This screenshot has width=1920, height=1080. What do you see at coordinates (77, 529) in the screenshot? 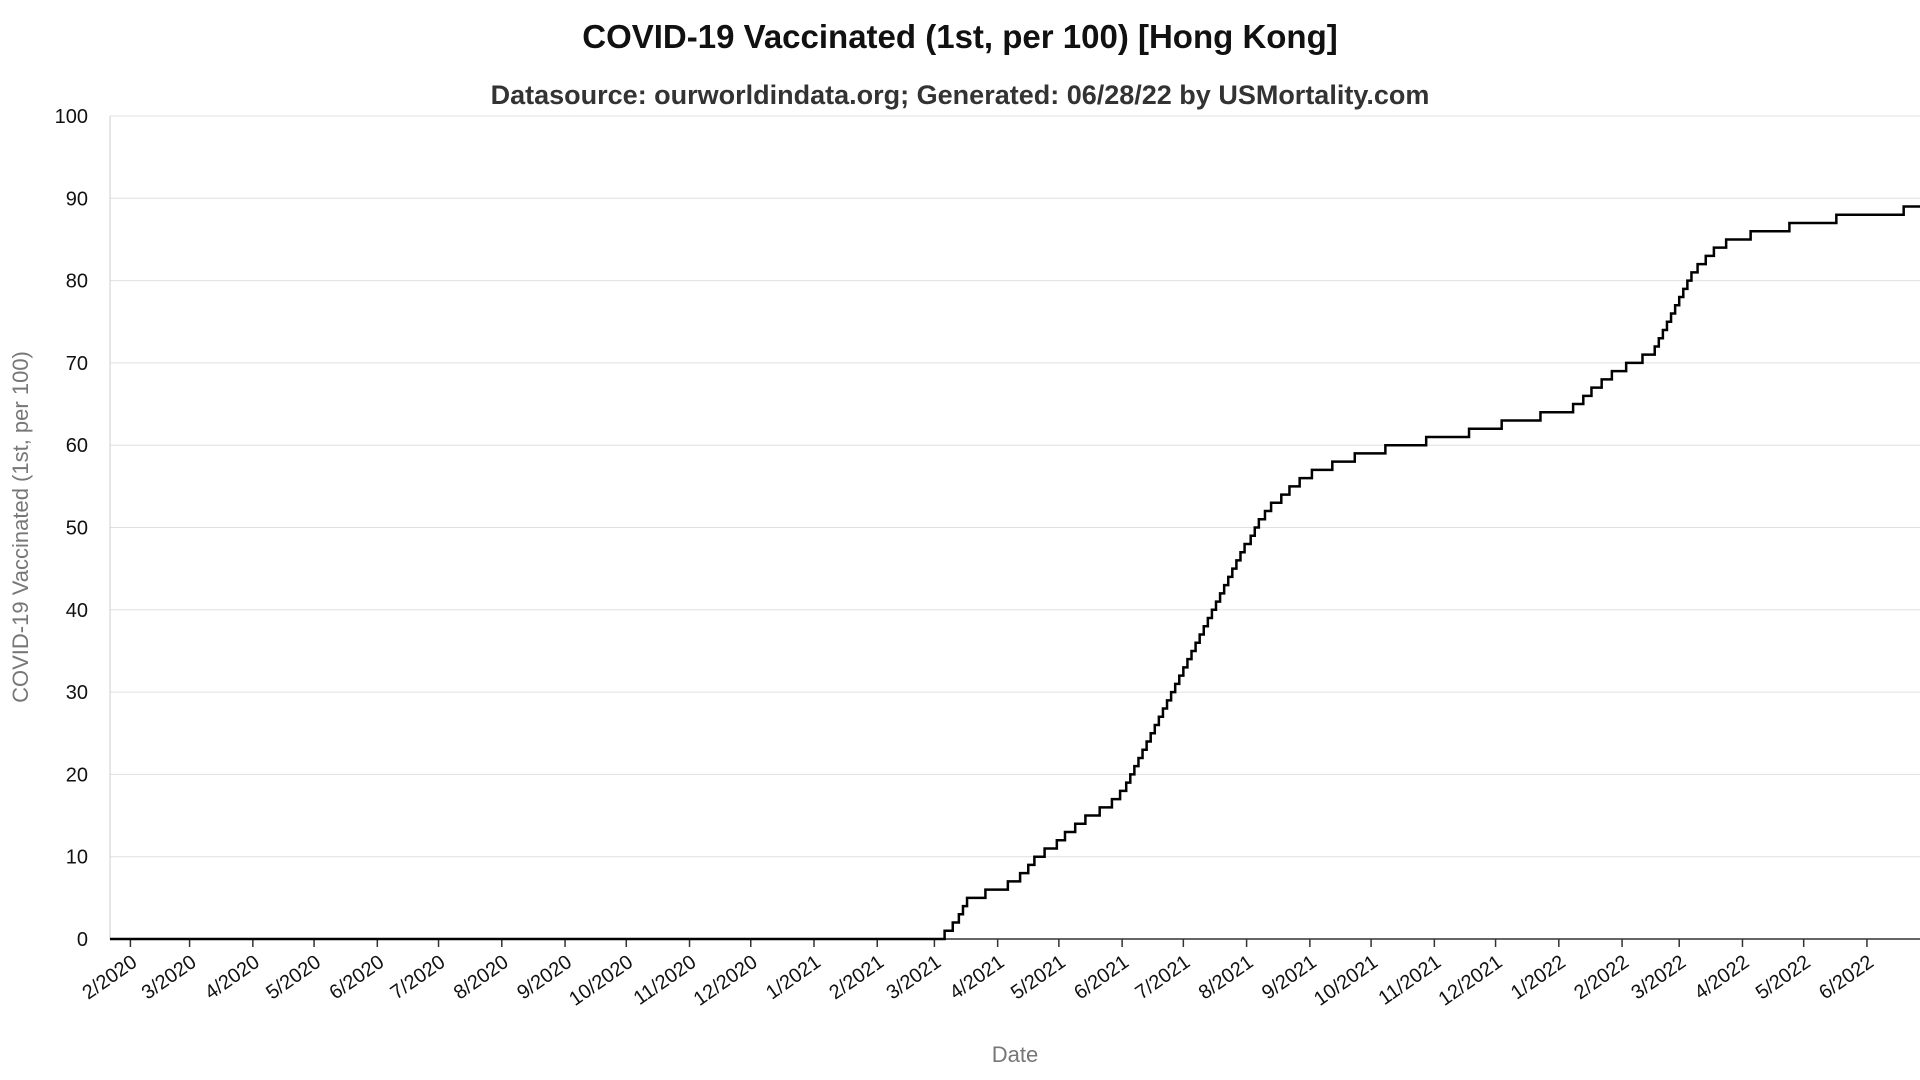
I see `y-tick-label: 50` at bounding box center [77, 529].